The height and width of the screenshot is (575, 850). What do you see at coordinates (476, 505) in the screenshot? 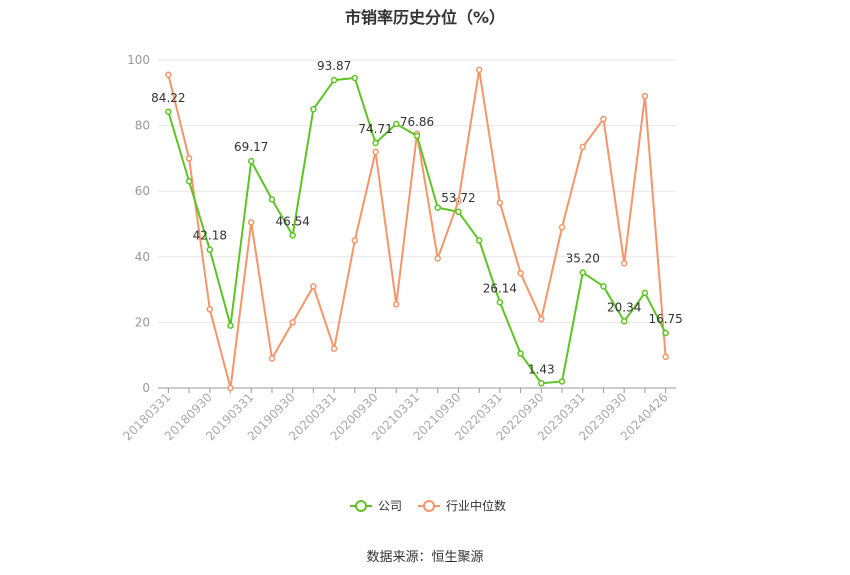
I see `legend-label: 行业中位数` at bounding box center [476, 505].